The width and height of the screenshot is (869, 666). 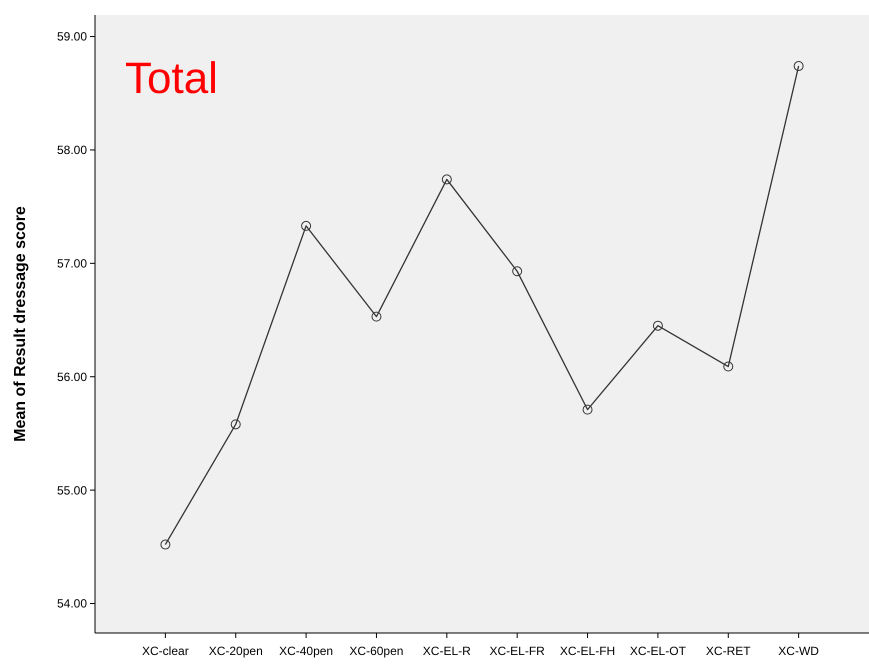 What do you see at coordinates (447, 651) in the screenshot?
I see `x-tick-label: XC-EL-R` at bounding box center [447, 651].